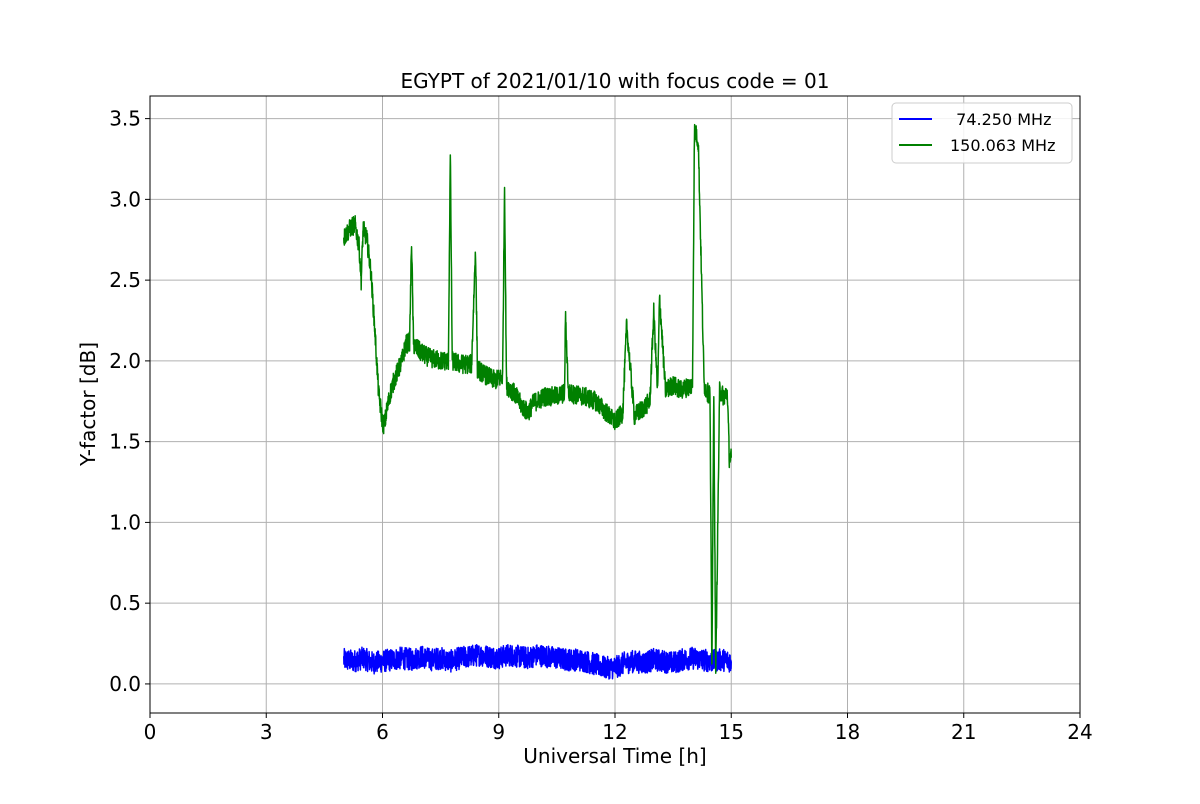 This screenshot has width=1200, height=804. I want to click on x-axis-label: Universal Time [h], so click(614, 756).